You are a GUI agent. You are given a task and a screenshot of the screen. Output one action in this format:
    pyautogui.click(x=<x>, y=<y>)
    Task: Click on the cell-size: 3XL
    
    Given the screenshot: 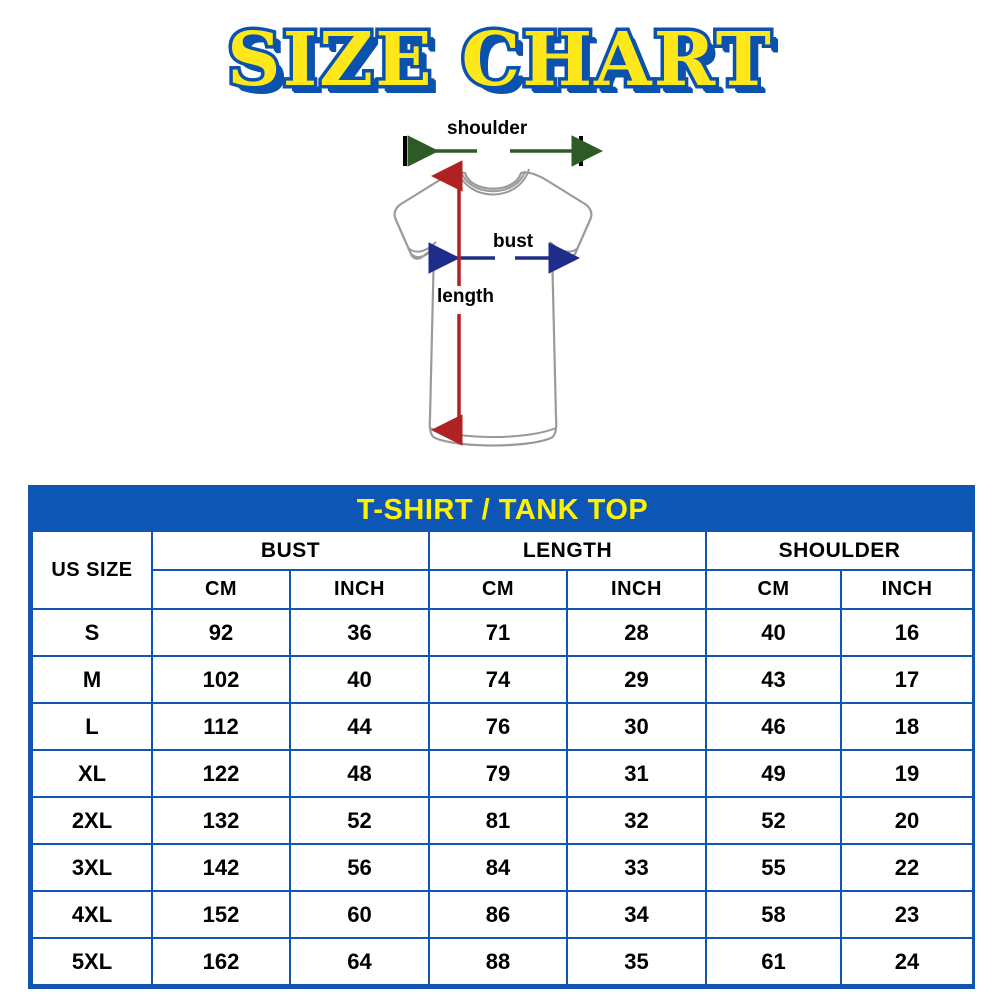 What is the action you would take?
    pyautogui.click(x=92, y=867)
    